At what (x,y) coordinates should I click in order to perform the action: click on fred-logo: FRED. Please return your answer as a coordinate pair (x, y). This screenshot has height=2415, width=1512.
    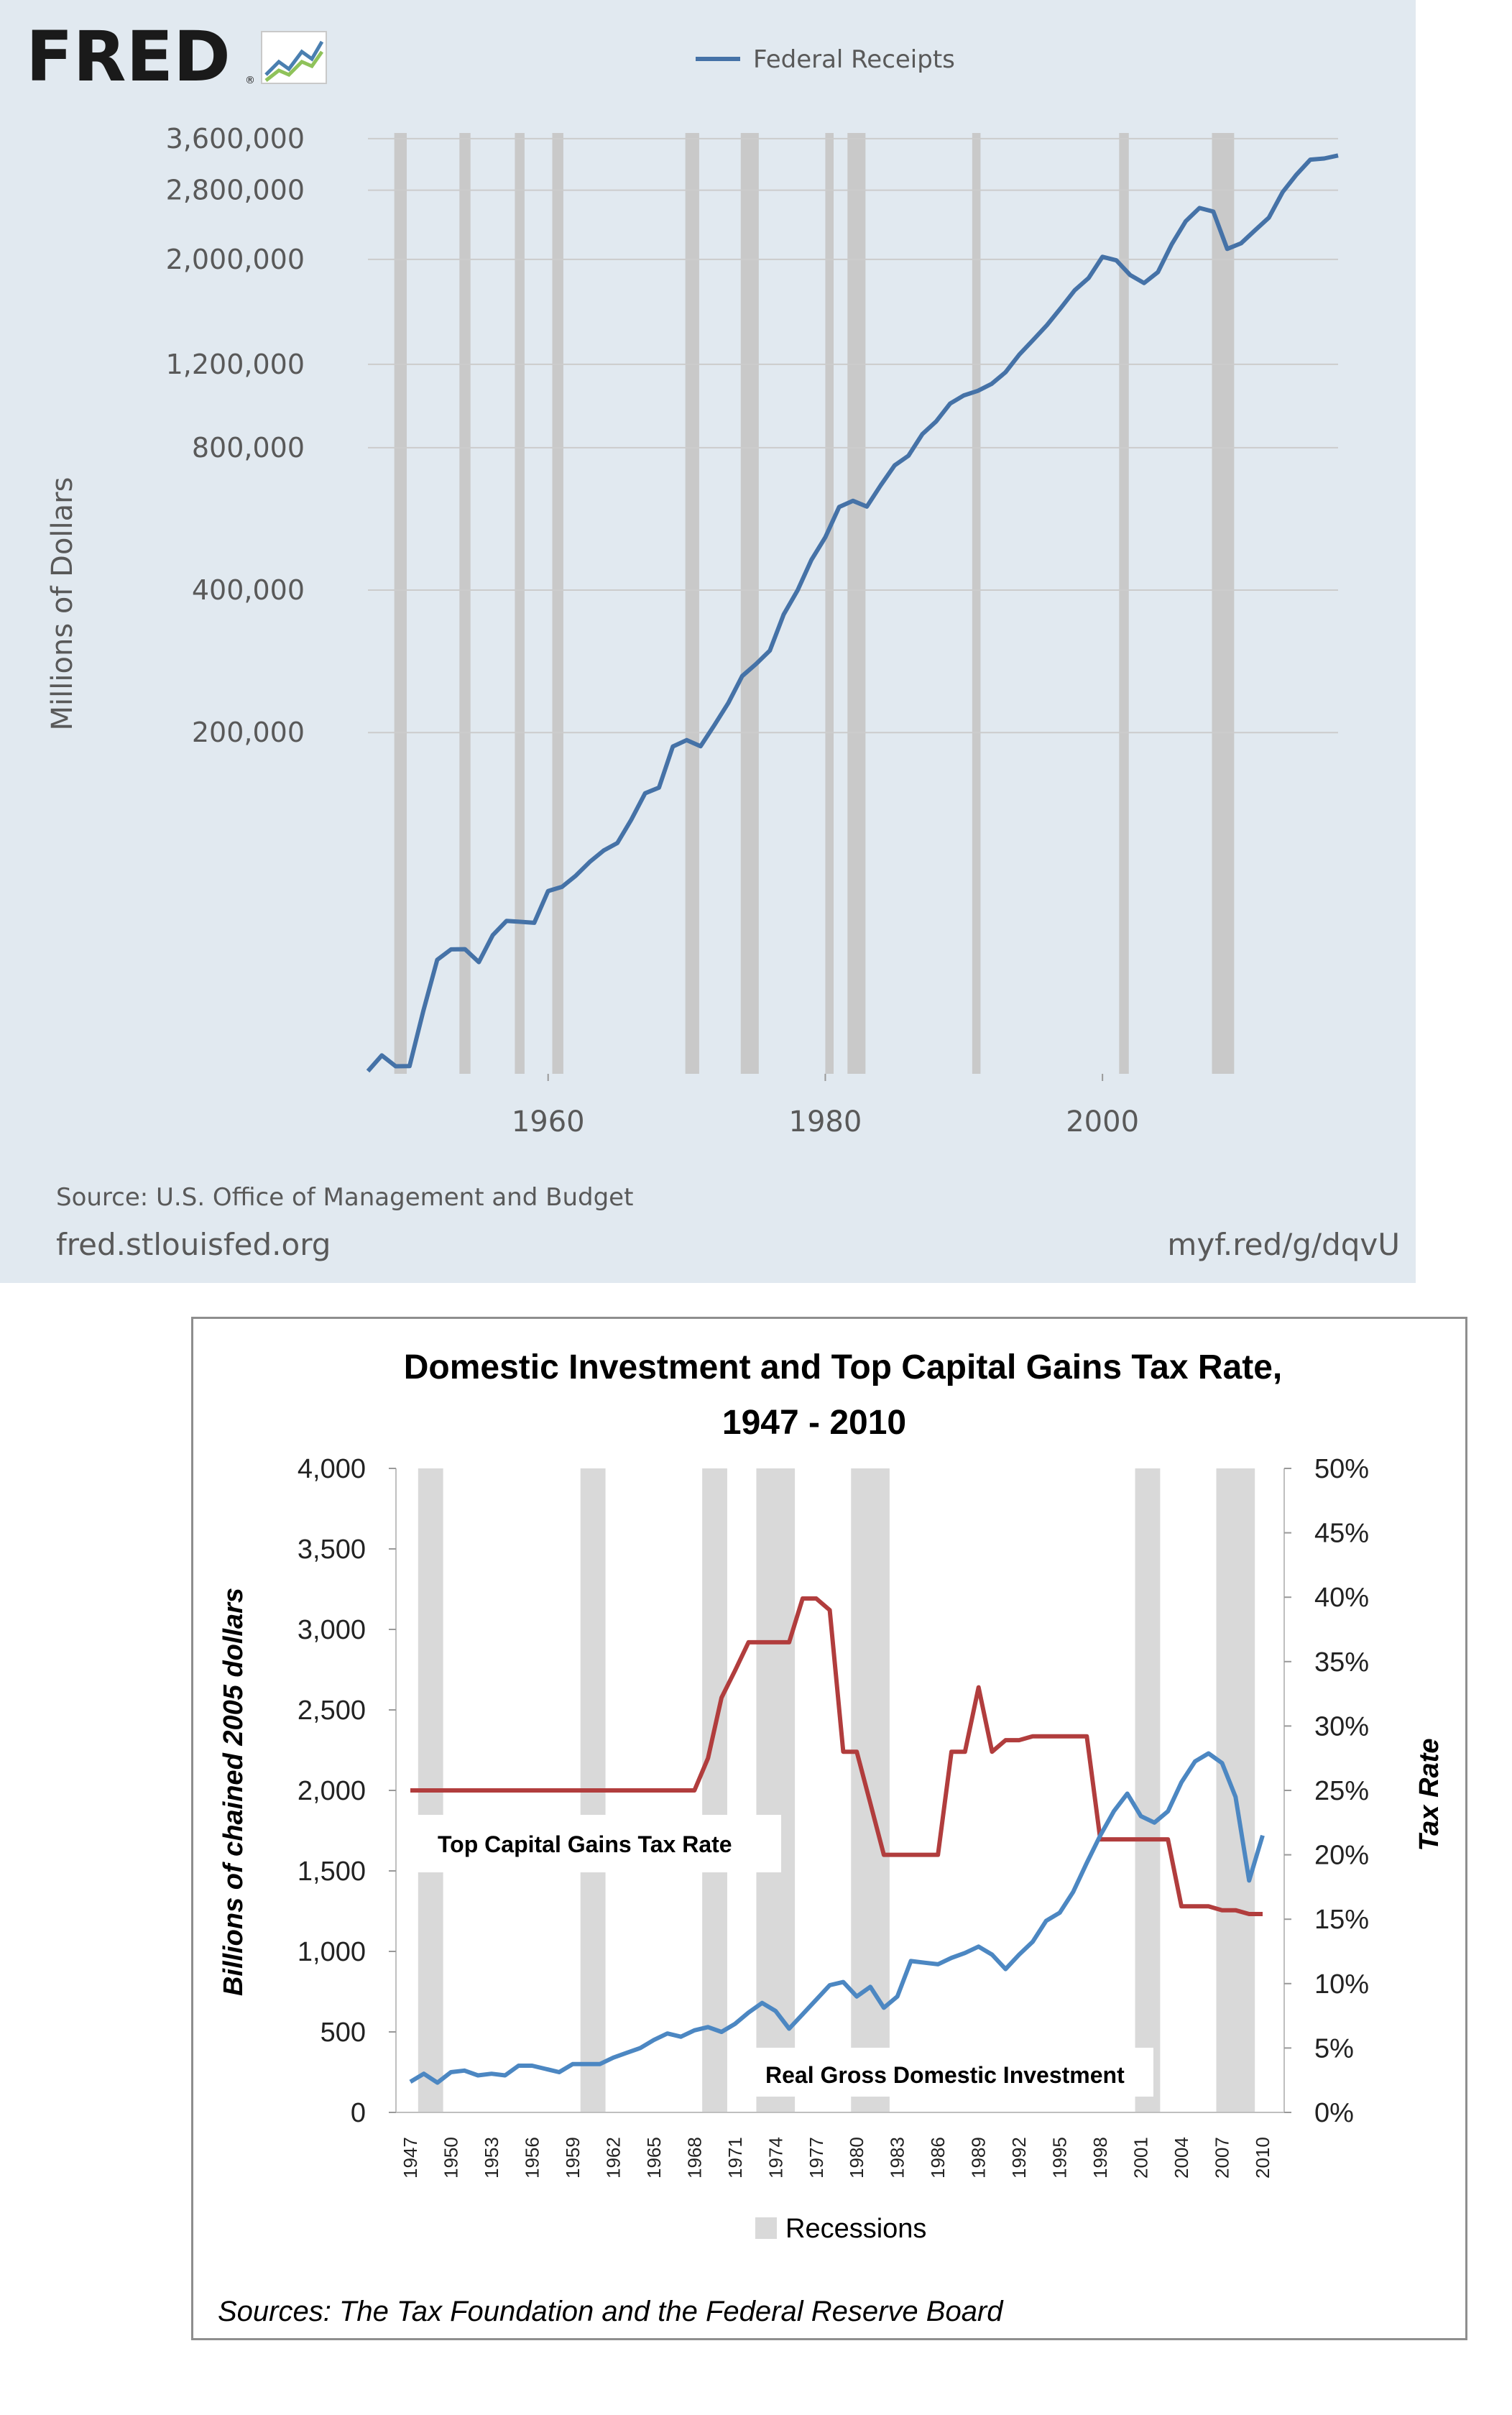
    Looking at the image, I should click on (128, 57).